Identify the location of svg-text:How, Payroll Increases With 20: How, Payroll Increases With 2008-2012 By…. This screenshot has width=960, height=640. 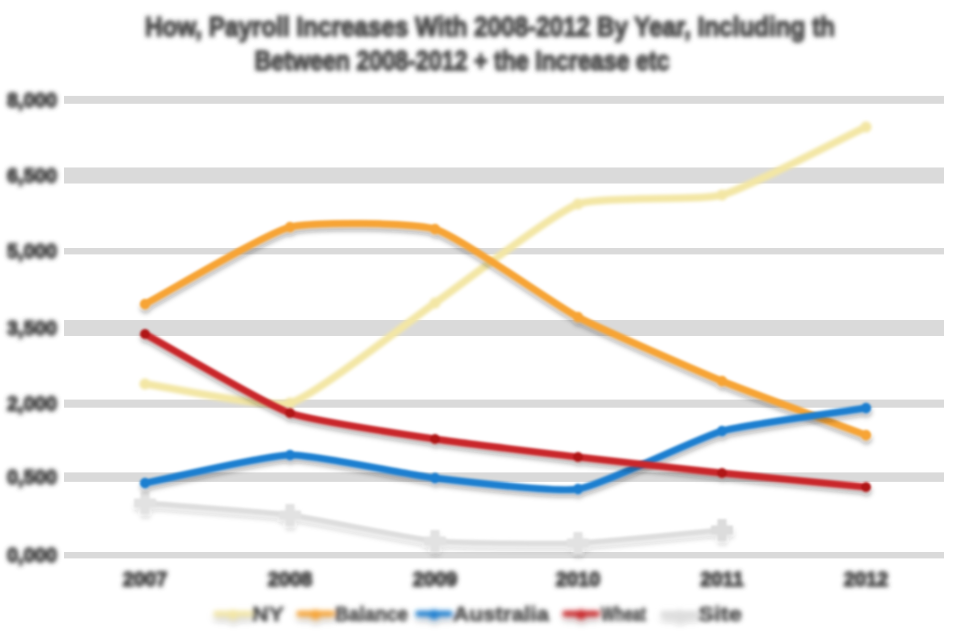
(490, 26).